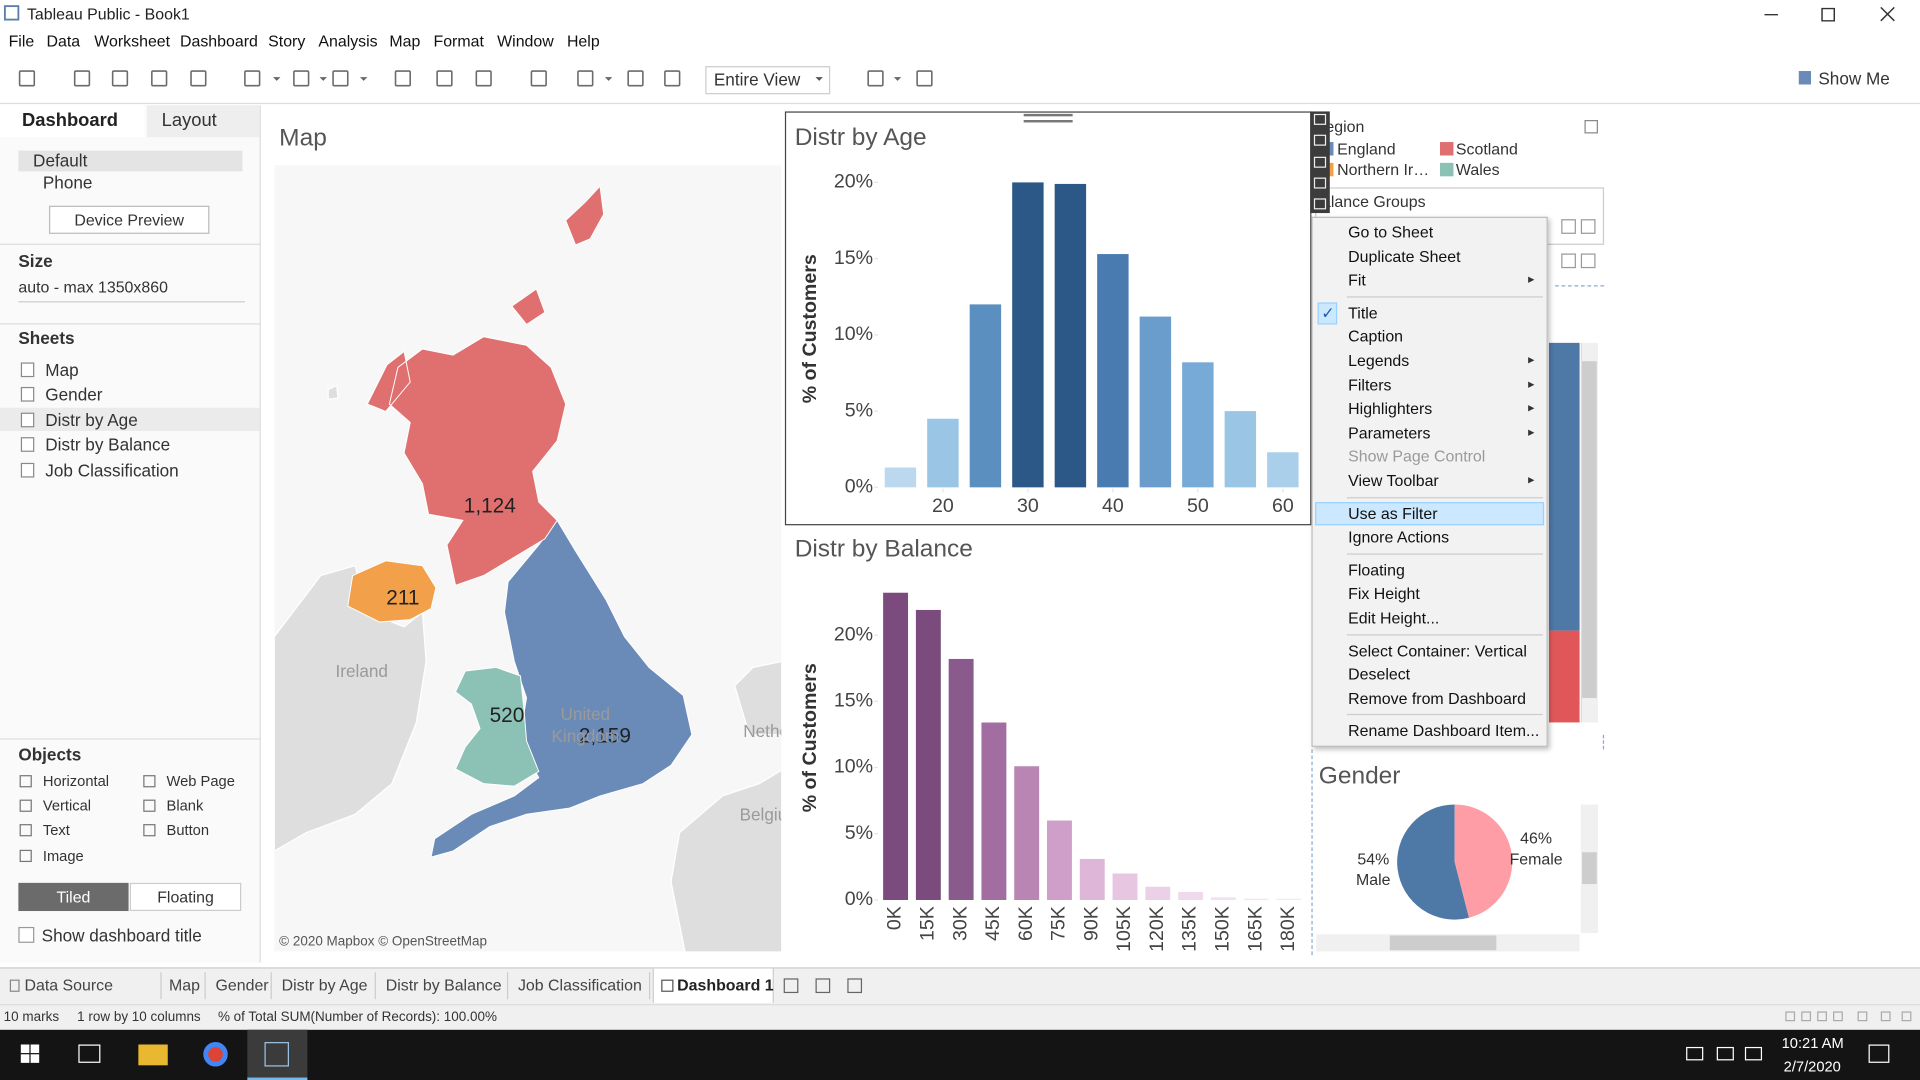 The width and height of the screenshot is (1920, 1080). I want to click on menu-item: Legends, so click(1379, 360).